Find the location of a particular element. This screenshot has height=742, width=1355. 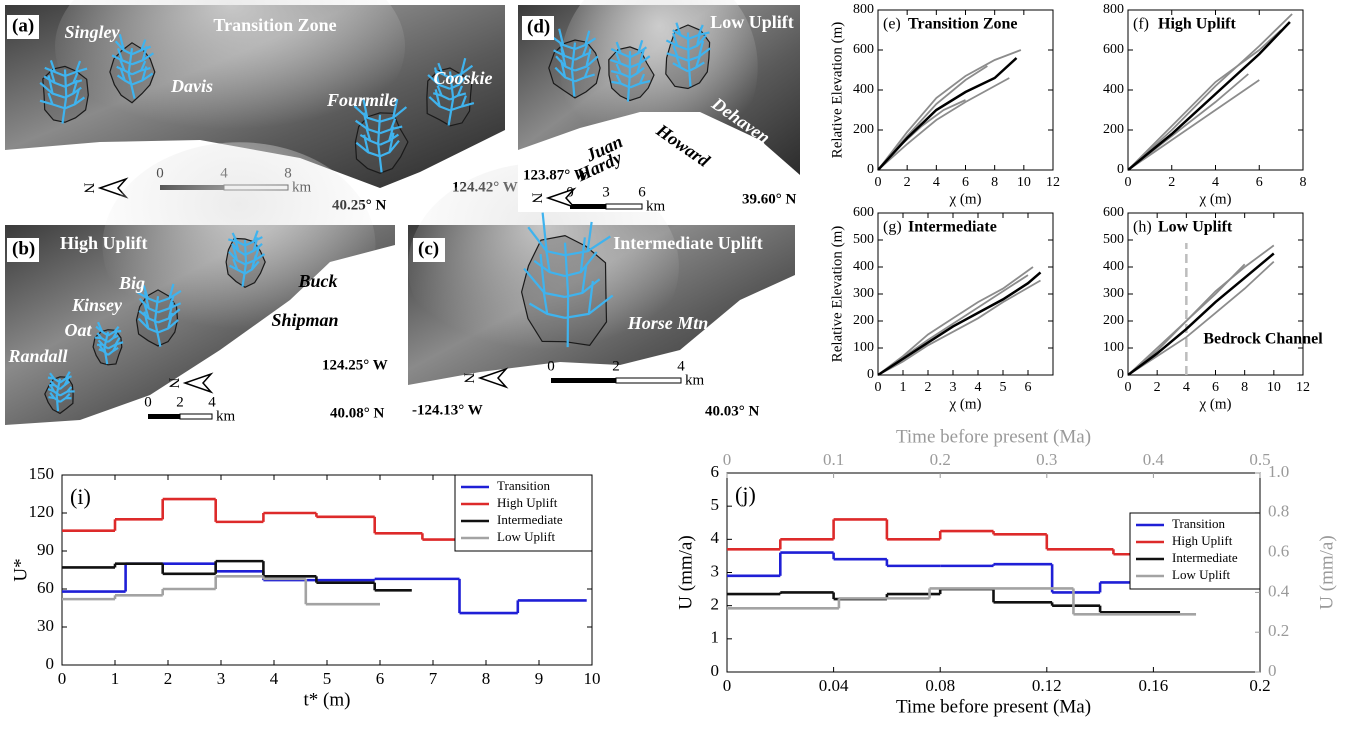

x-tick-label: 12 is located at coordinates (1303, 387).